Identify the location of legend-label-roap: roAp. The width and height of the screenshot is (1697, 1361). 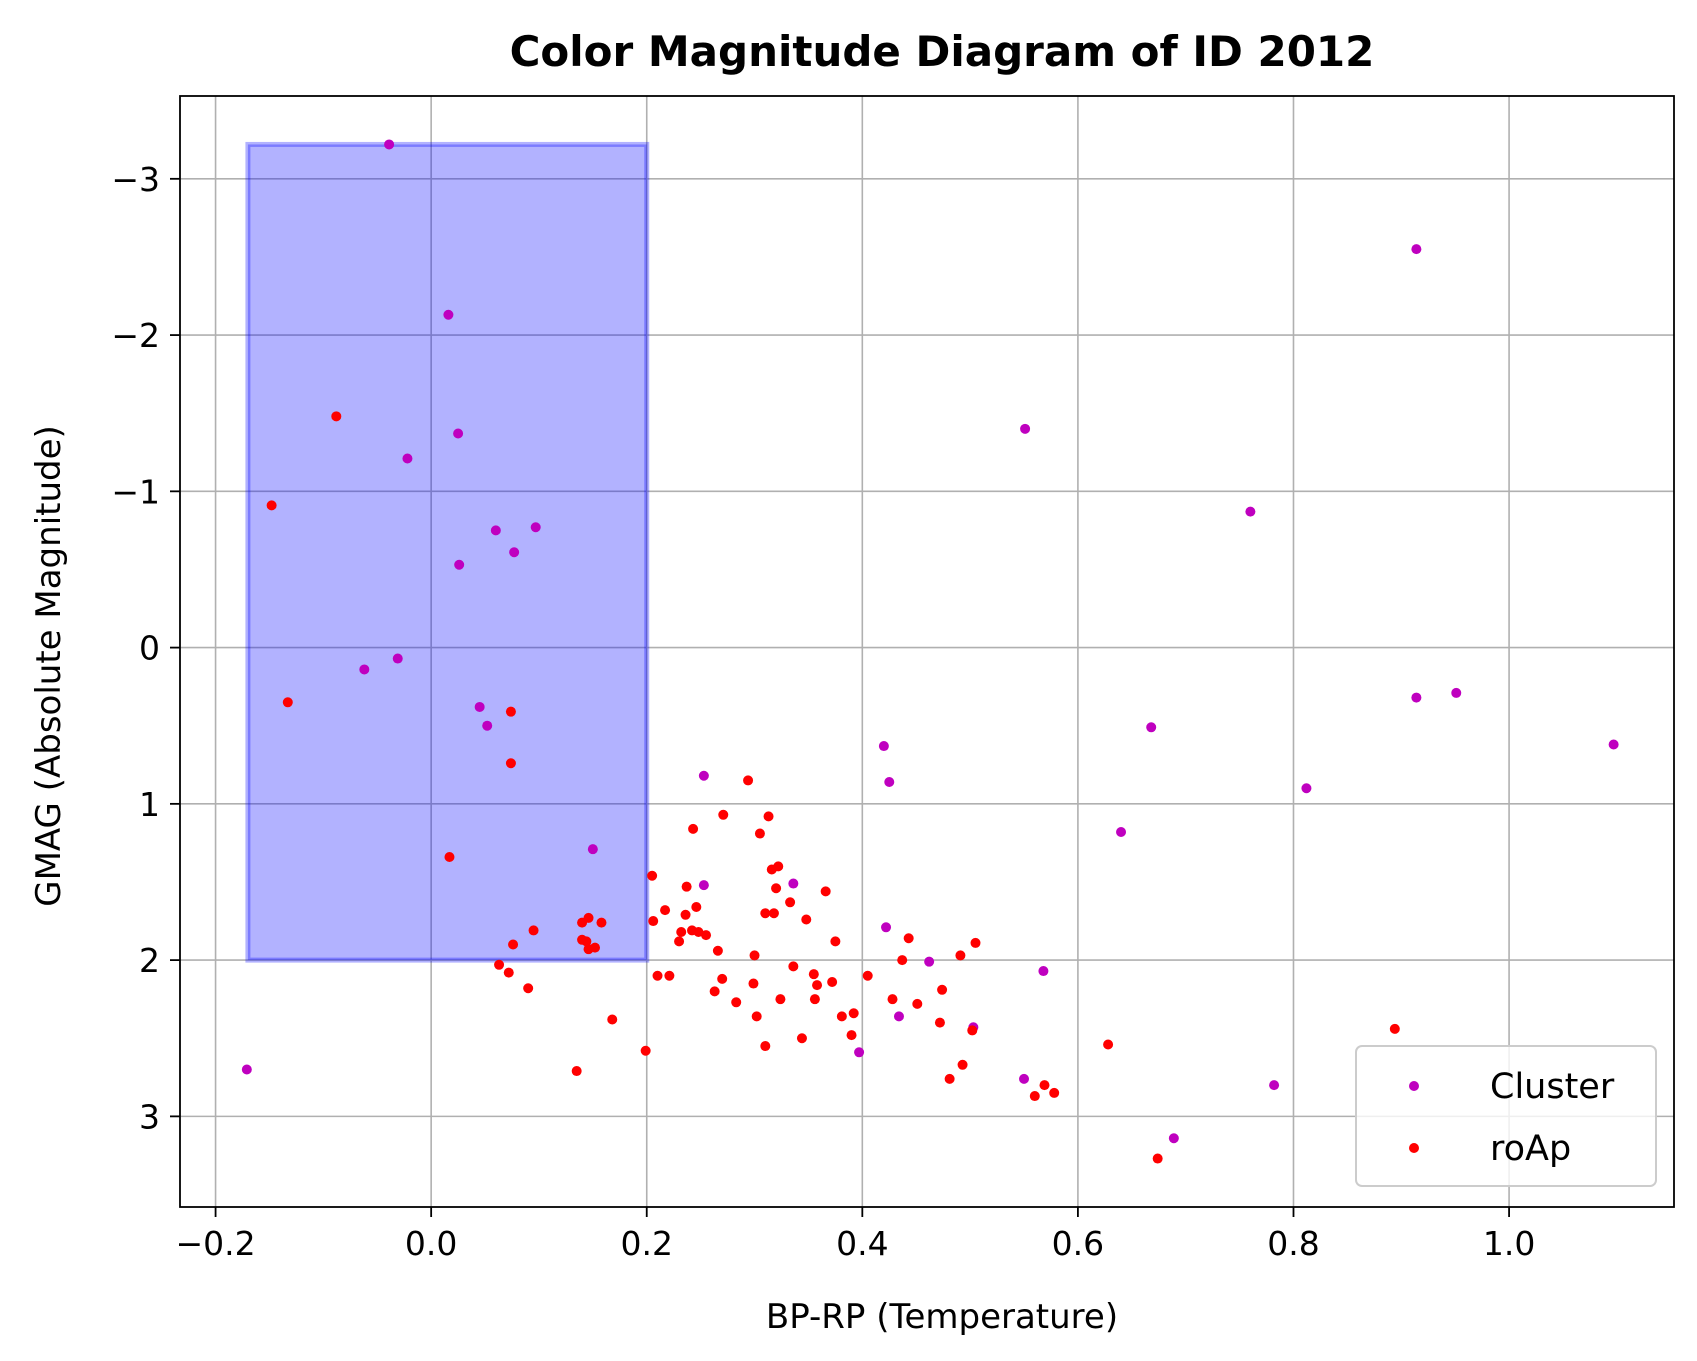
(1530, 1149).